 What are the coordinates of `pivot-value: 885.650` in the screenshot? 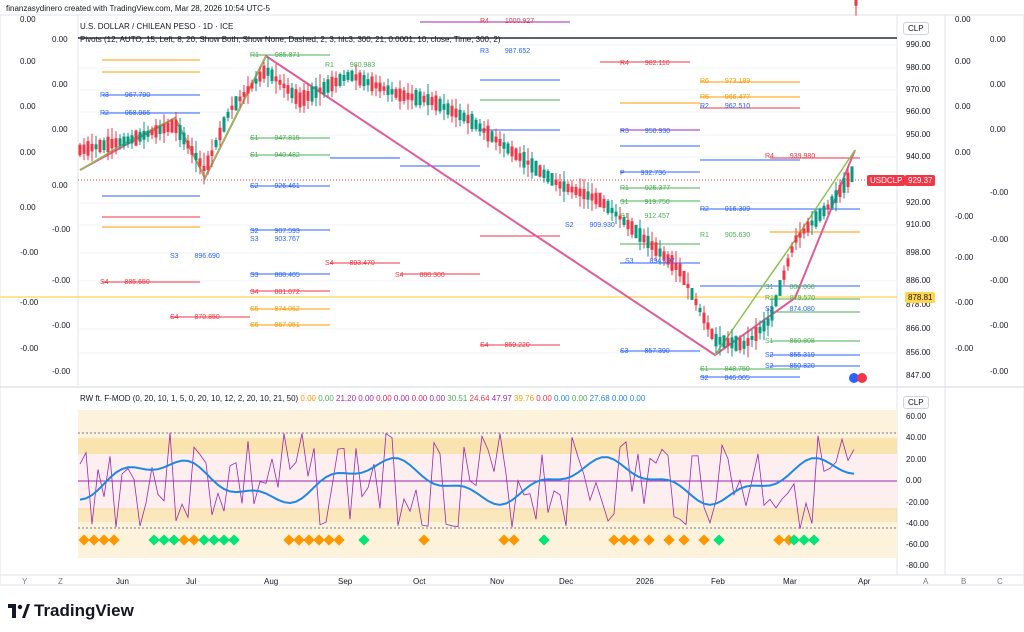 It's located at (136, 282).